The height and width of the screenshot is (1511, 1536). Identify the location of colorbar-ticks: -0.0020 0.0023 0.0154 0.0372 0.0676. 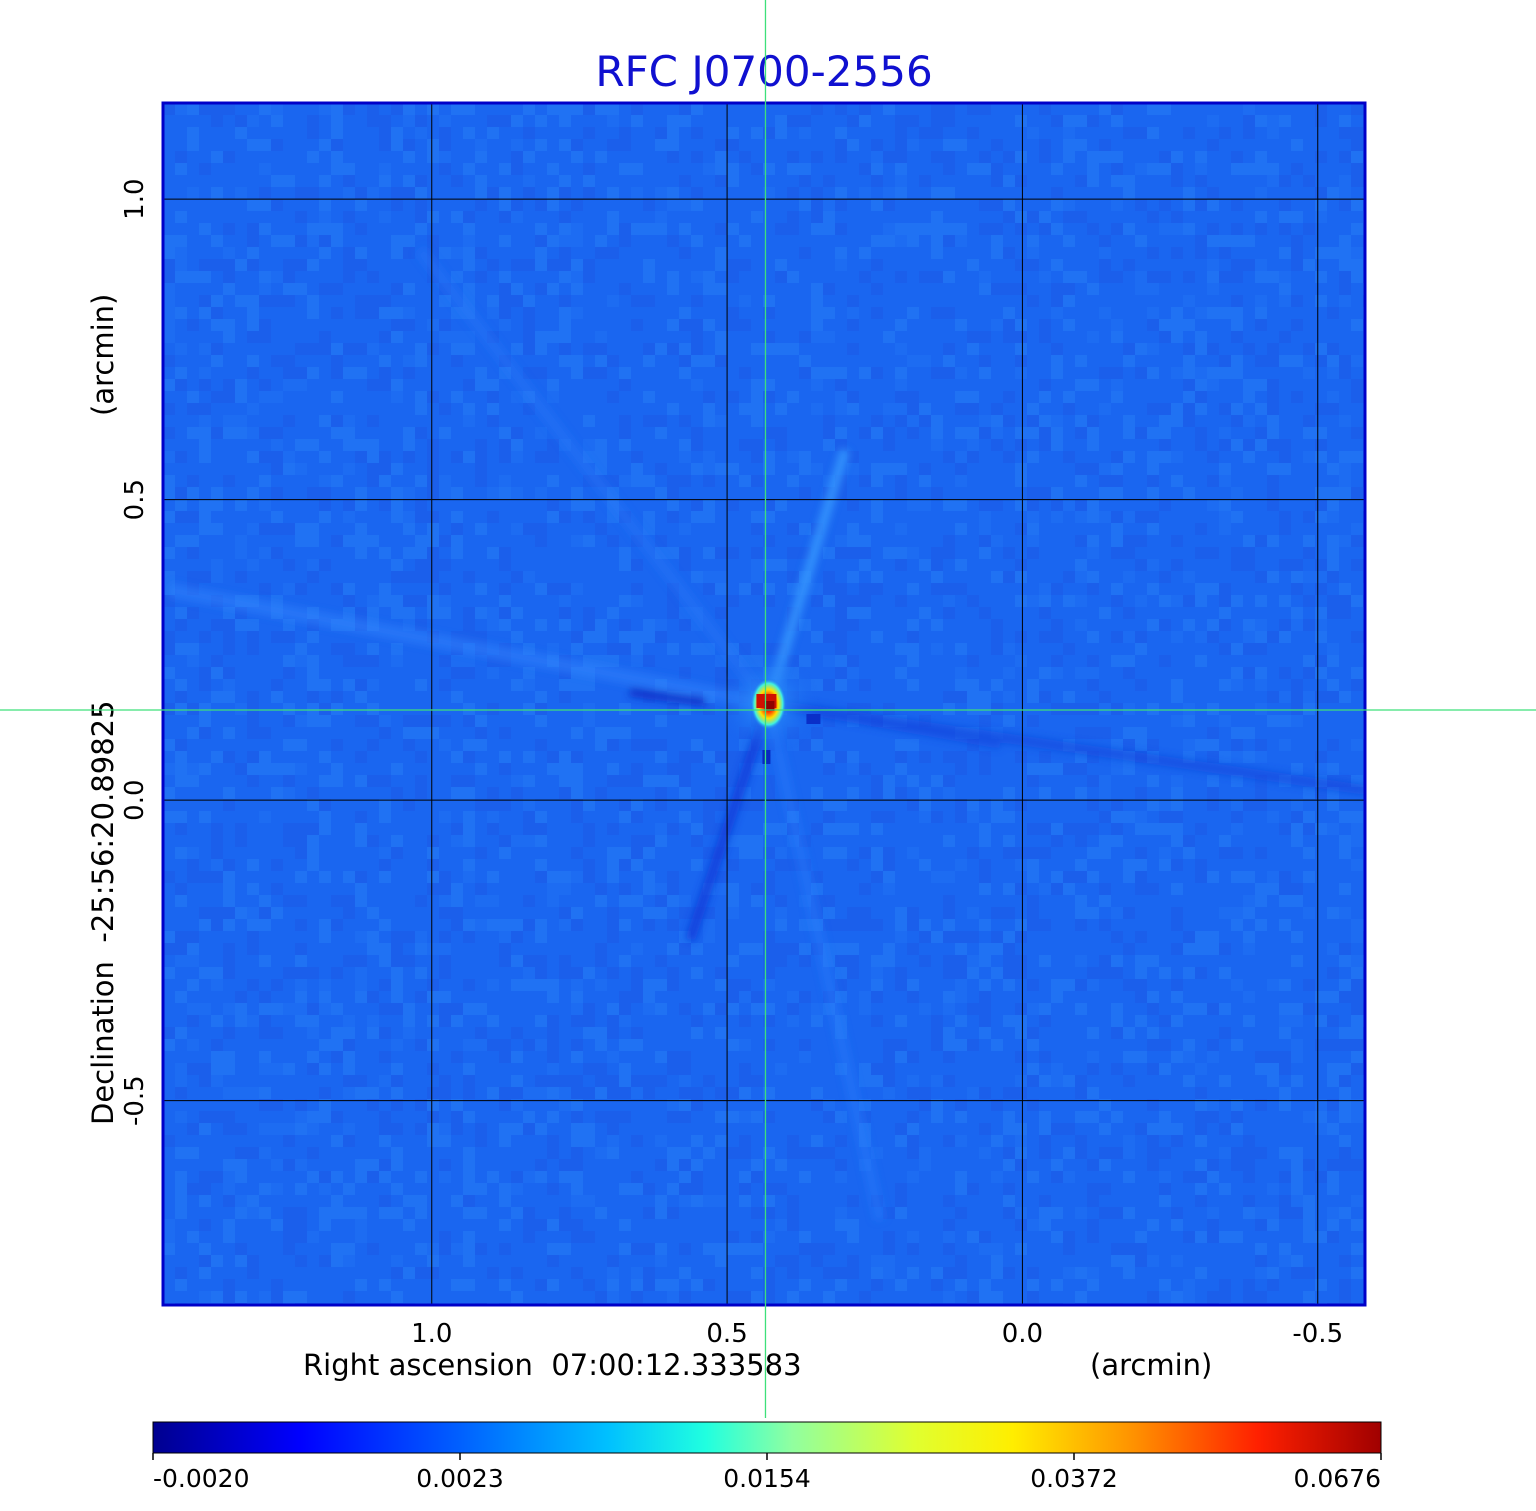
(767, 1473).